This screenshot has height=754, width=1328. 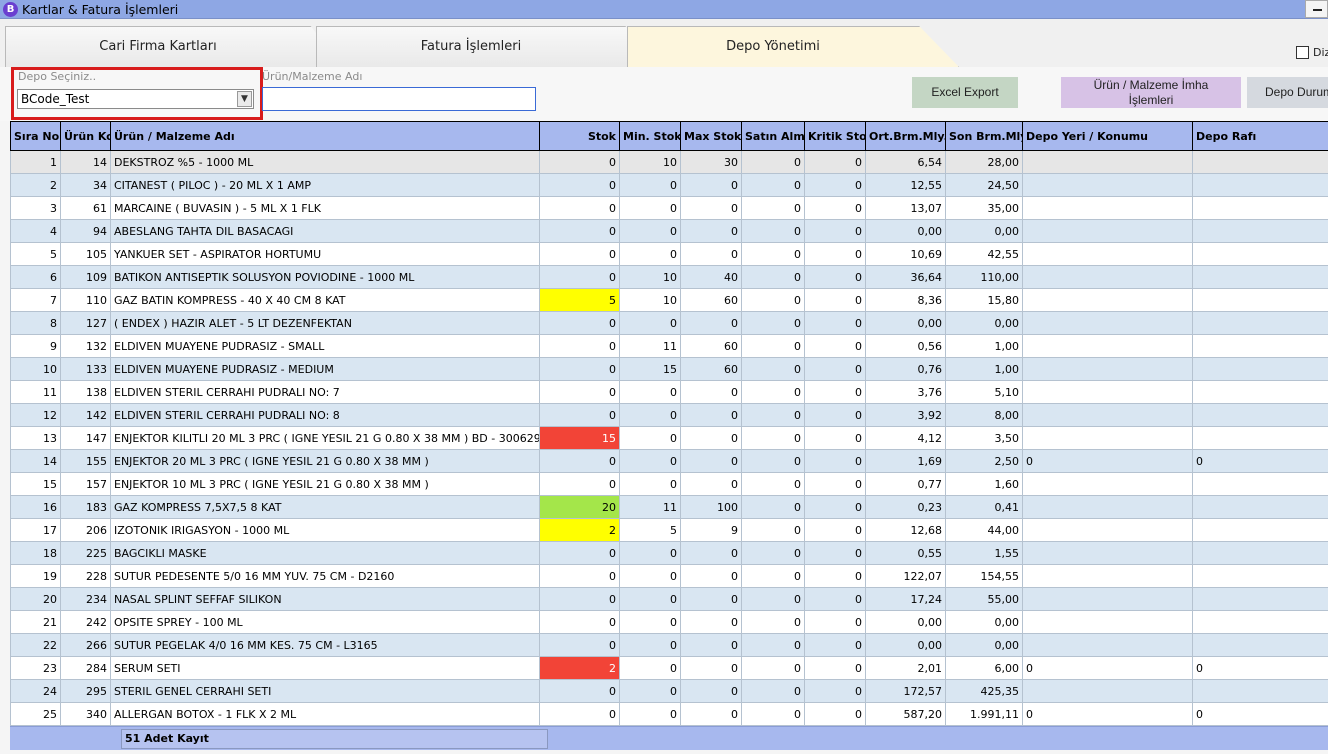 I want to click on cell-son-brm-mly: 42,55, so click(x=984, y=254).